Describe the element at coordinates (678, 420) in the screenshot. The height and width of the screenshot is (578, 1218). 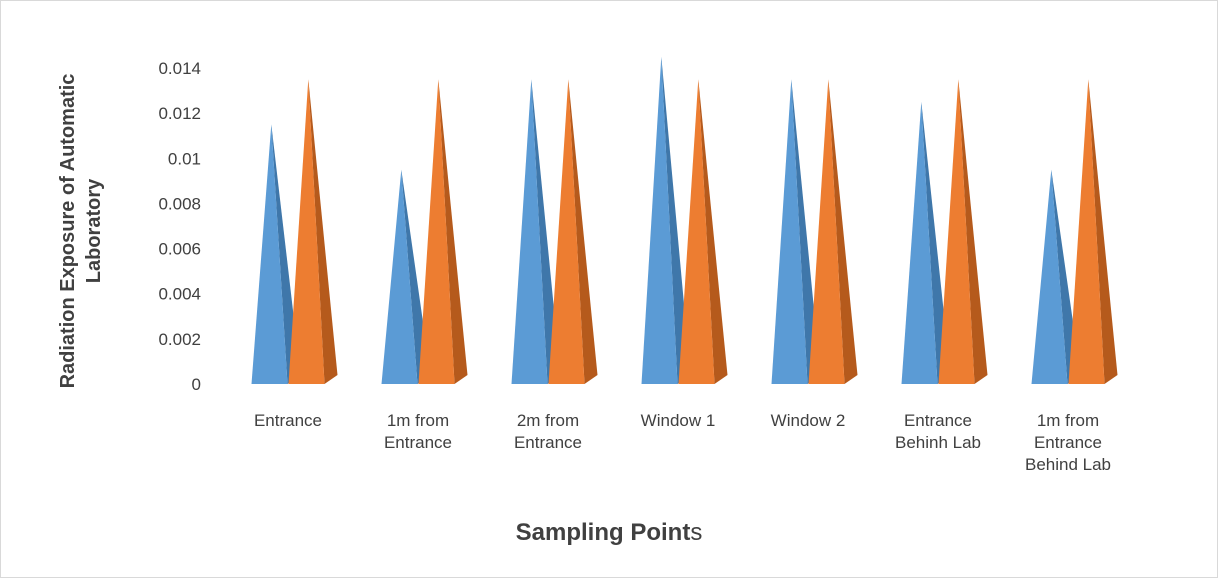
I see `x-tick-label: Window 1` at that location.